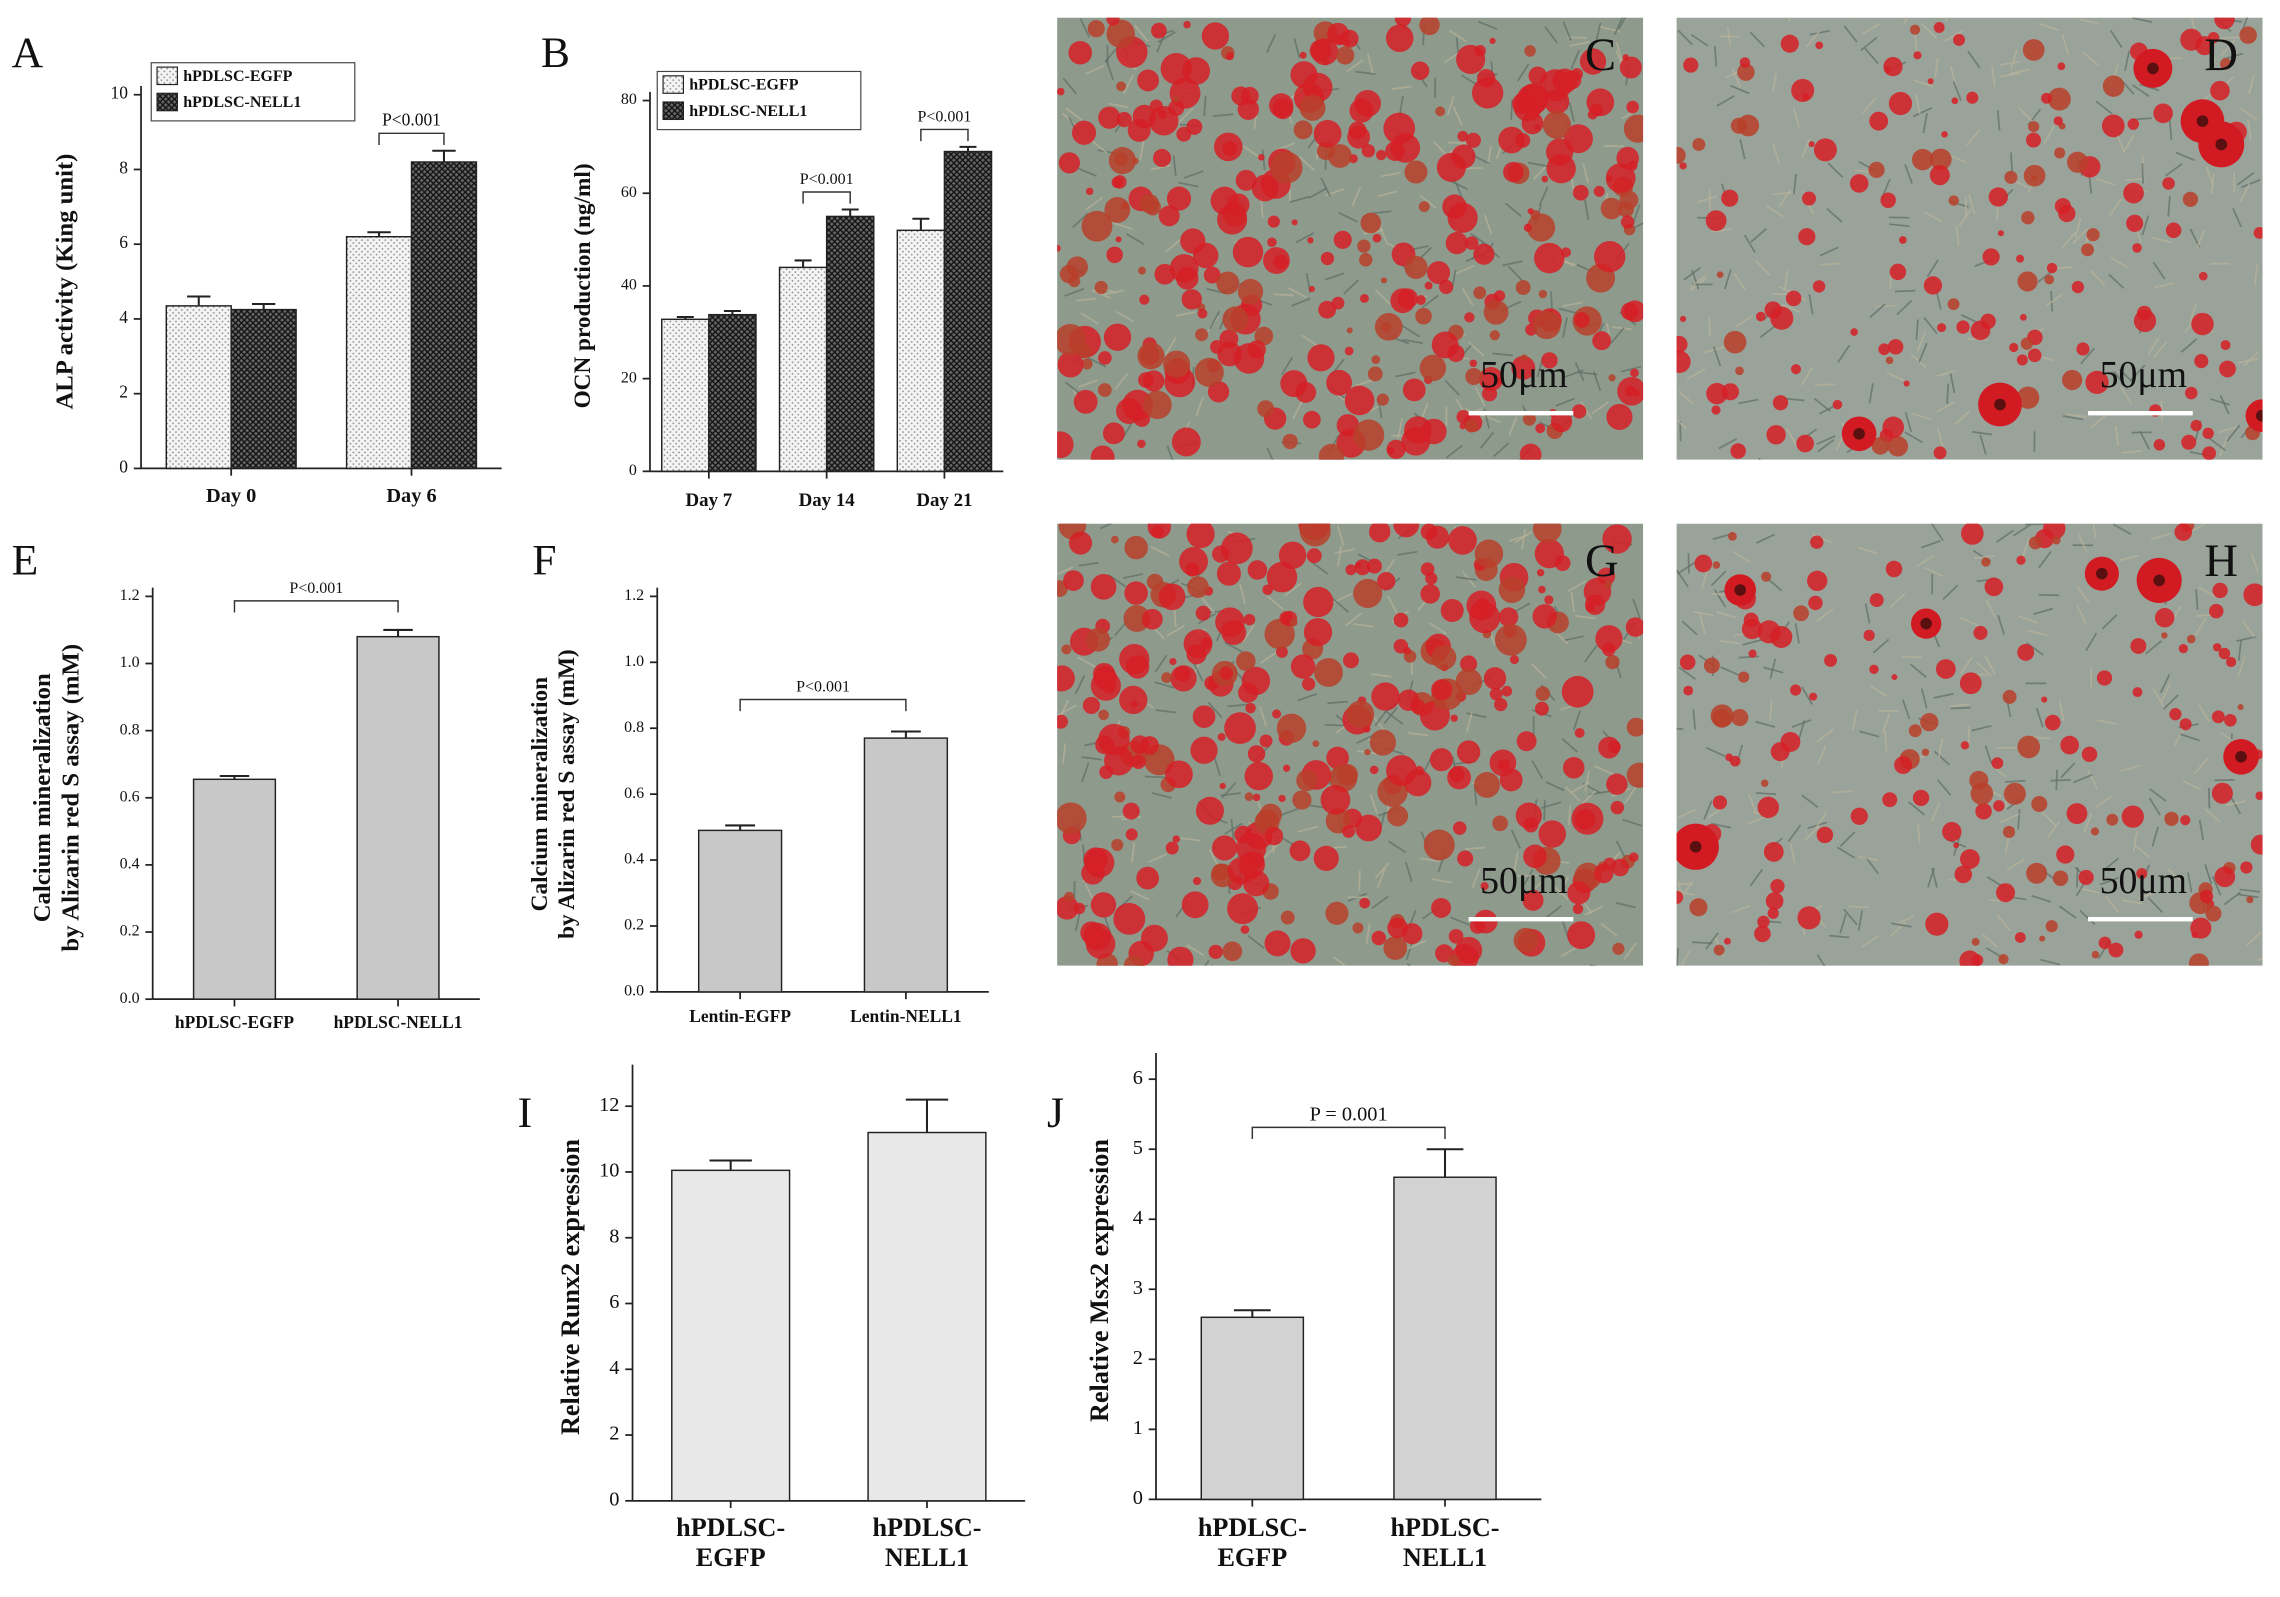 This screenshot has width=2280, height=1597. Describe the element at coordinates (316, 588) in the screenshot. I see `significance-label: P<0.001` at that location.